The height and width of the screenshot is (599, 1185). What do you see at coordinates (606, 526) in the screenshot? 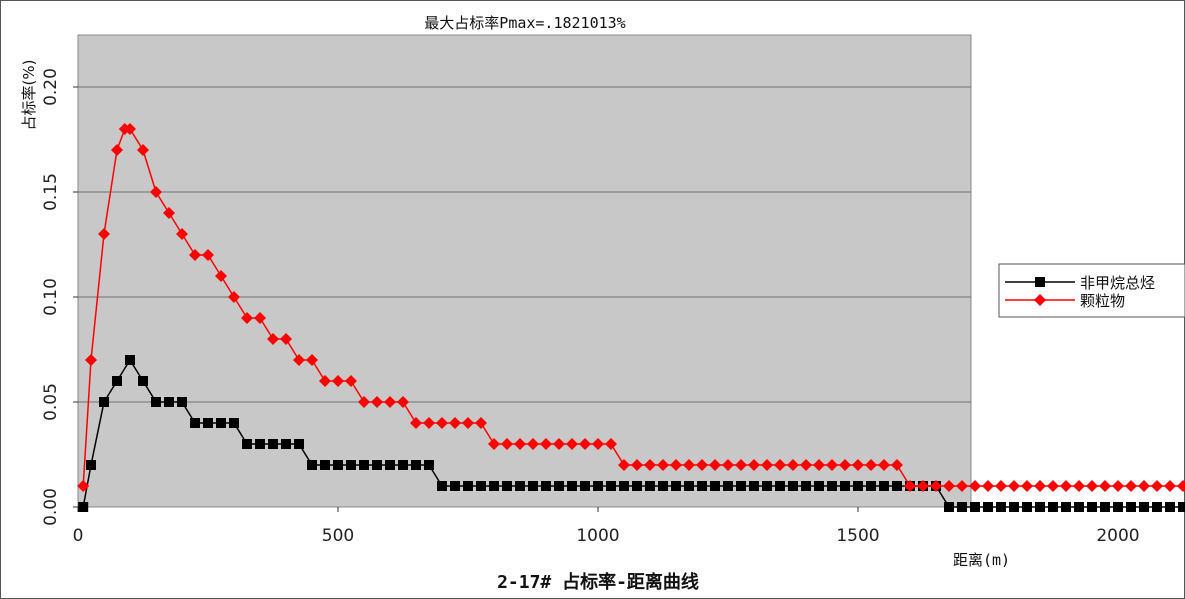
I see `x-axis-ticks: 05001000150020002500` at bounding box center [606, 526].